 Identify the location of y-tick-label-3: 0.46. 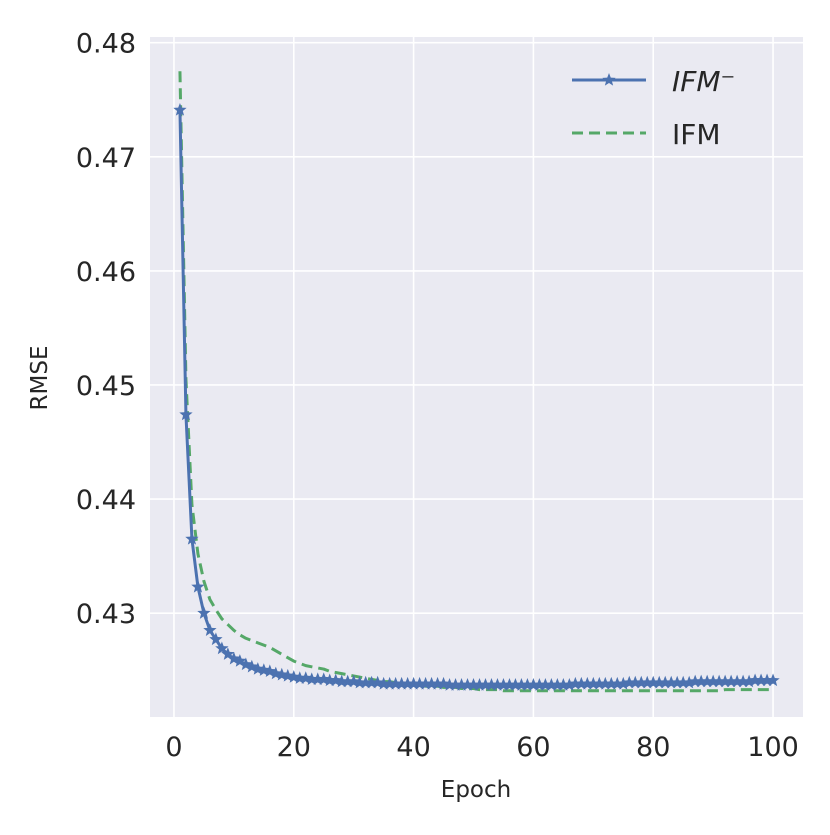
(106, 272).